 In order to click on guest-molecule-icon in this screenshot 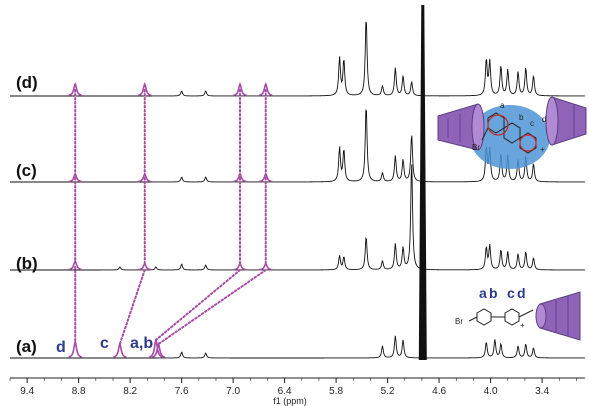, I will do `click(501, 317)`.